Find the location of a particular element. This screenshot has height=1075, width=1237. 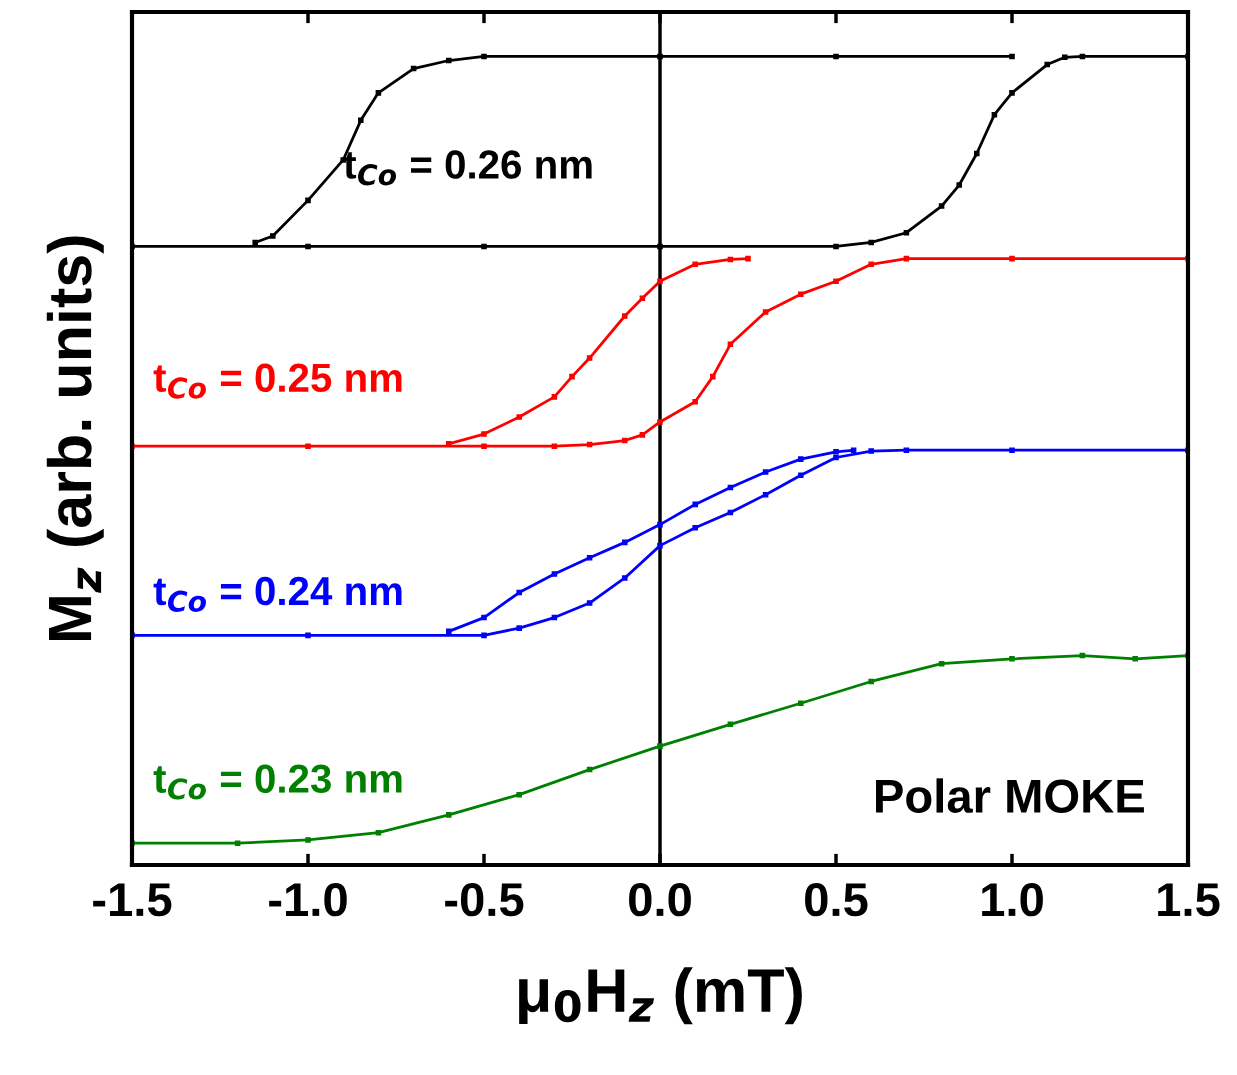

x-tick-label: -1.0 is located at coordinates (308, 899).